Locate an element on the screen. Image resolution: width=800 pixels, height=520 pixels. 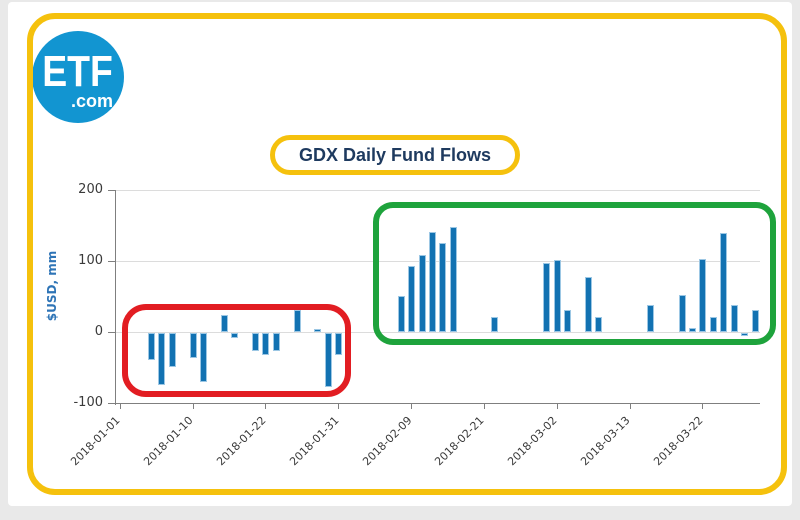
y-tick-label: 100 is located at coordinates (90, 261).